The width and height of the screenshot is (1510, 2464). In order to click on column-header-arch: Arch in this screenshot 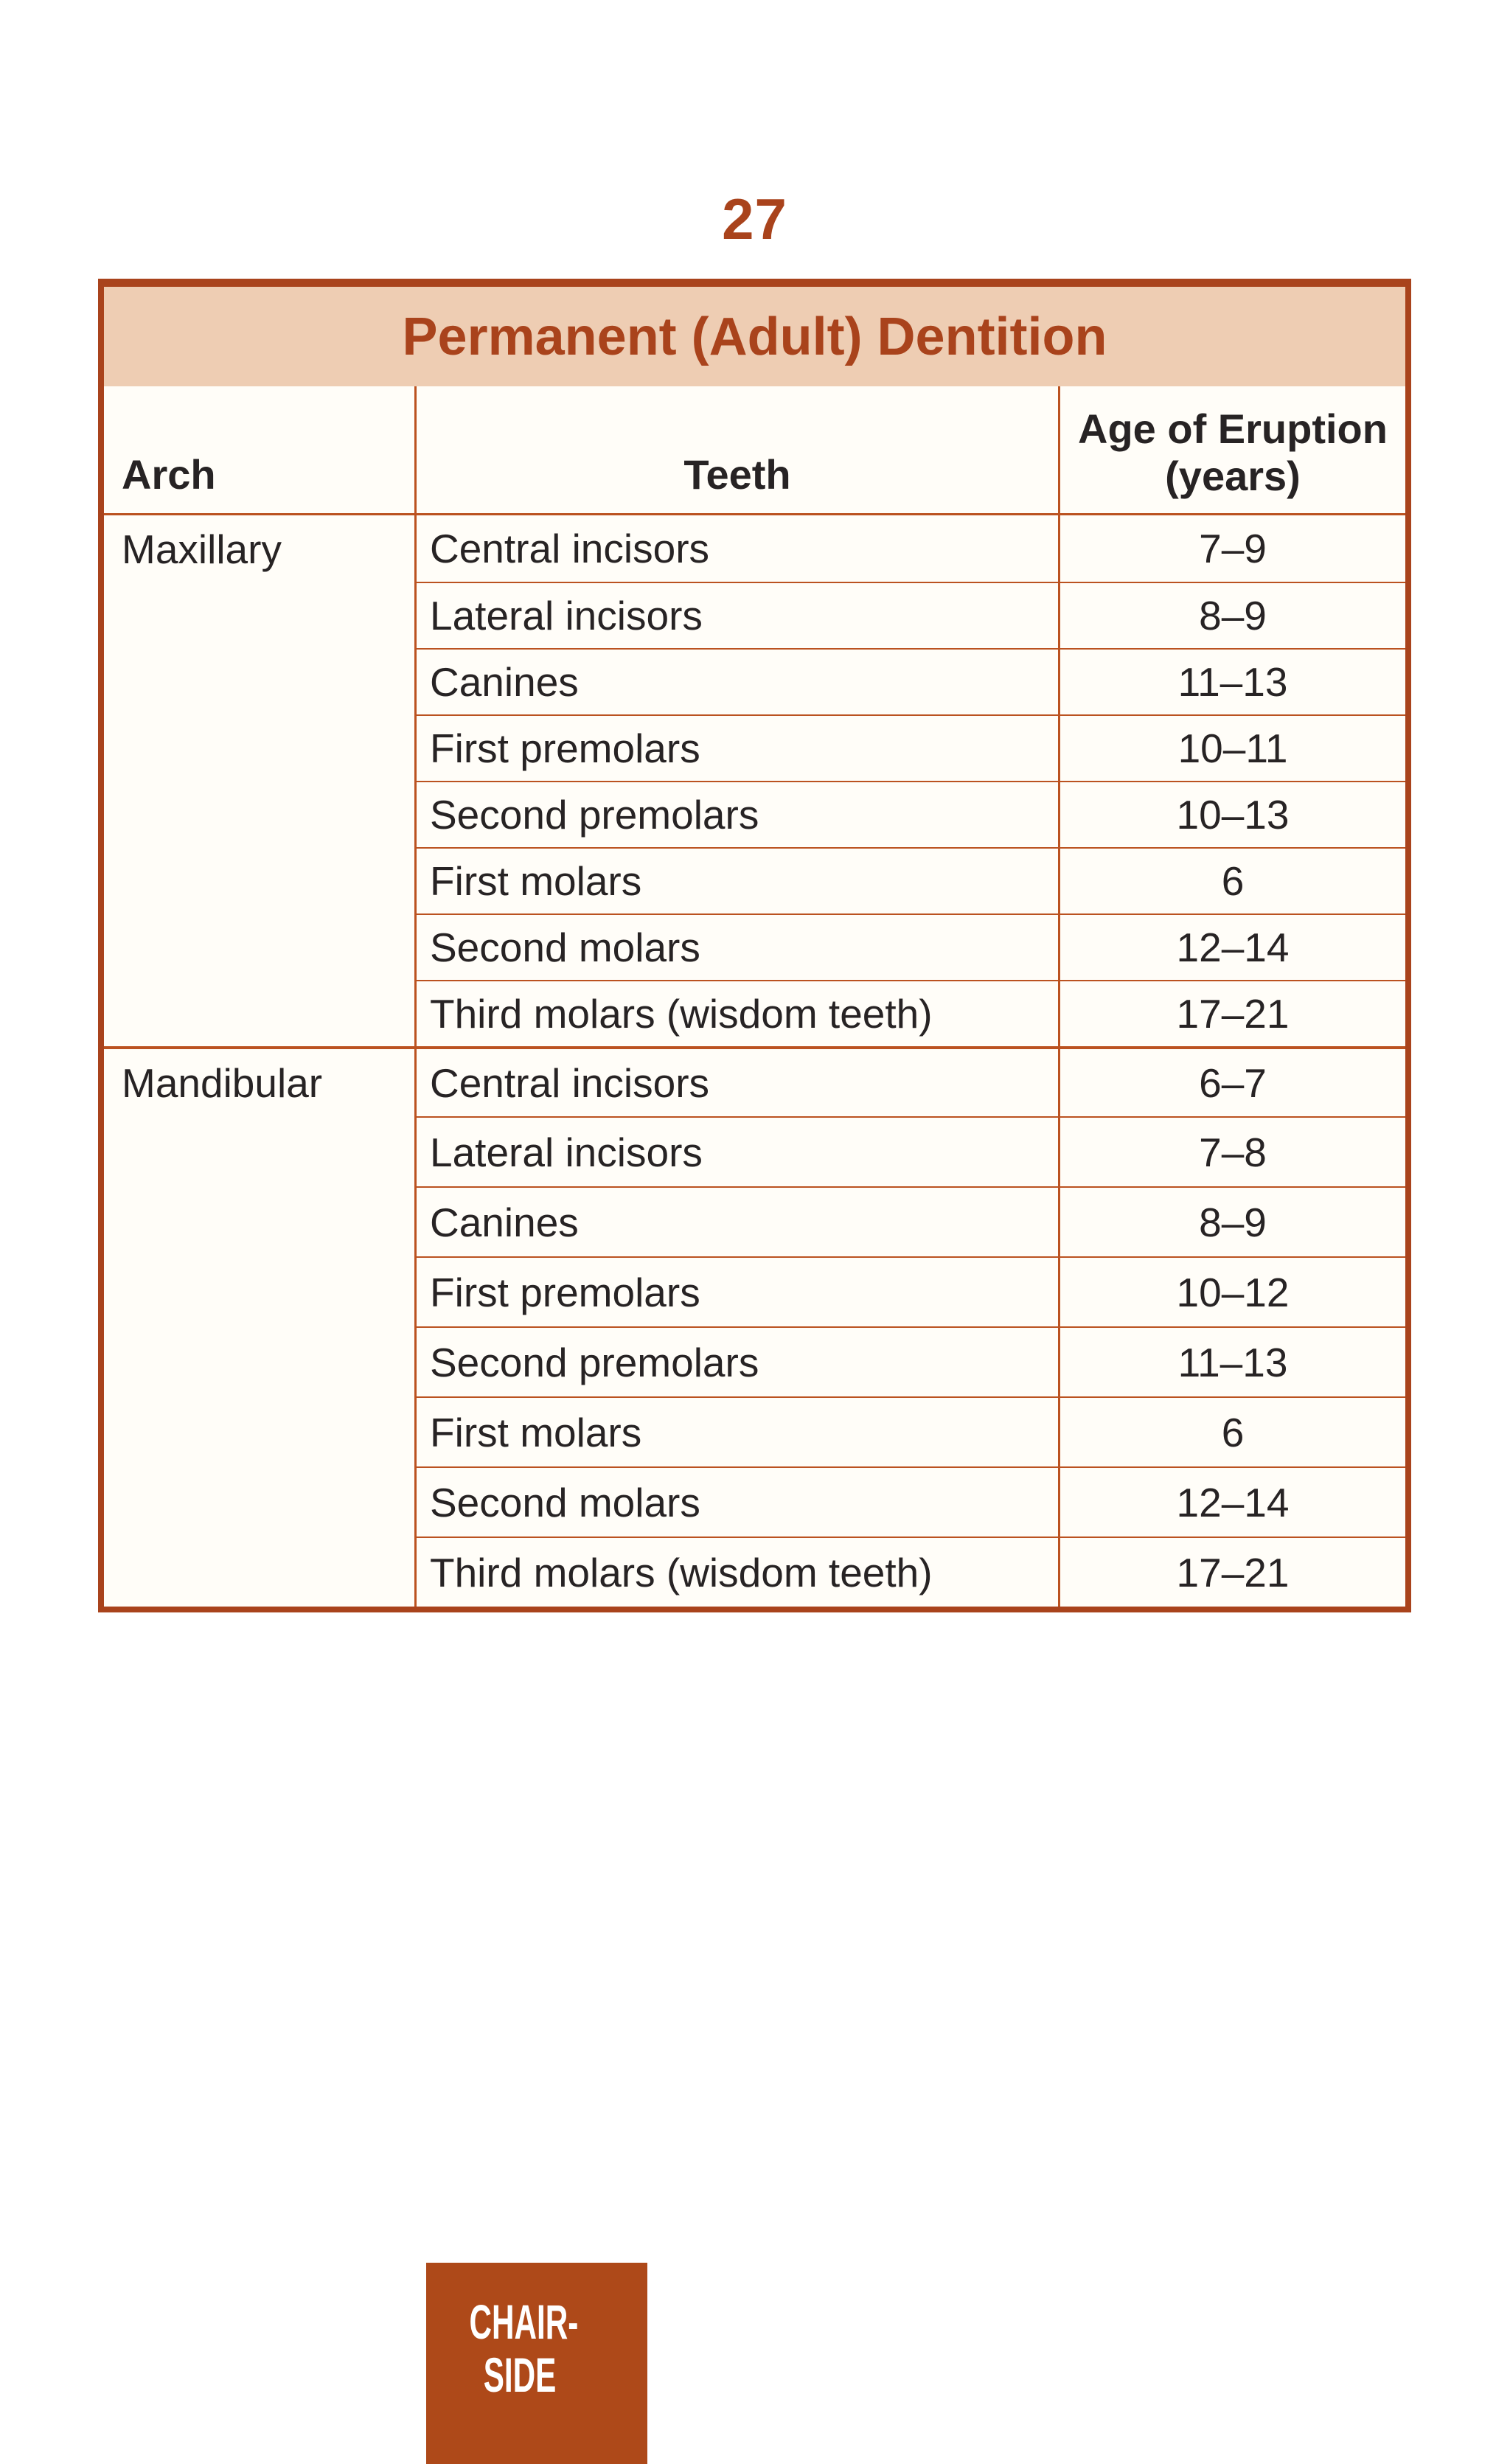, I will do `click(169, 474)`.